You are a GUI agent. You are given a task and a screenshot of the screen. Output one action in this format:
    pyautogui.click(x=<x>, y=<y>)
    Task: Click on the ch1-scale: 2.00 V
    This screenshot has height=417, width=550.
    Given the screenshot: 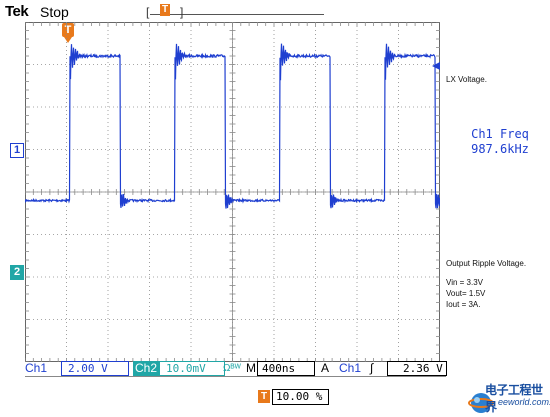 What is the action you would take?
    pyautogui.click(x=95, y=368)
    